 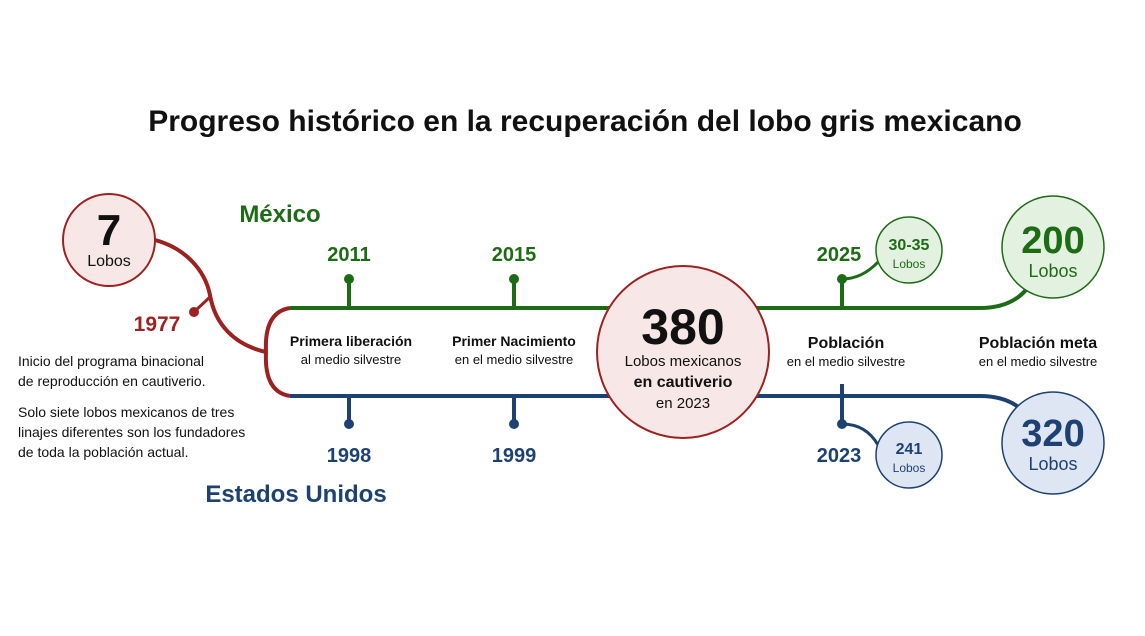 I want to click on mexico-dot-2011, so click(x=349, y=279).